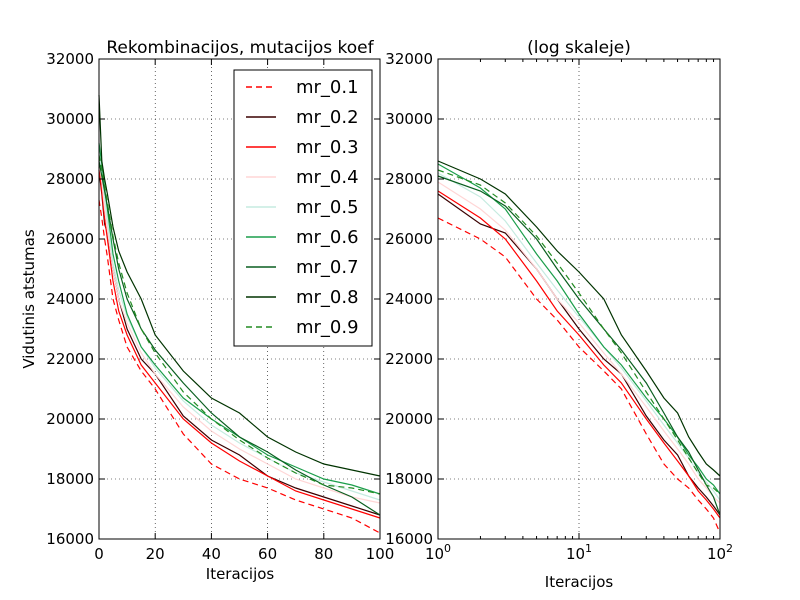  Describe the element at coordinates (409, 539) in the screenshot. I see `right-y-tick-label: 16000` at that location.